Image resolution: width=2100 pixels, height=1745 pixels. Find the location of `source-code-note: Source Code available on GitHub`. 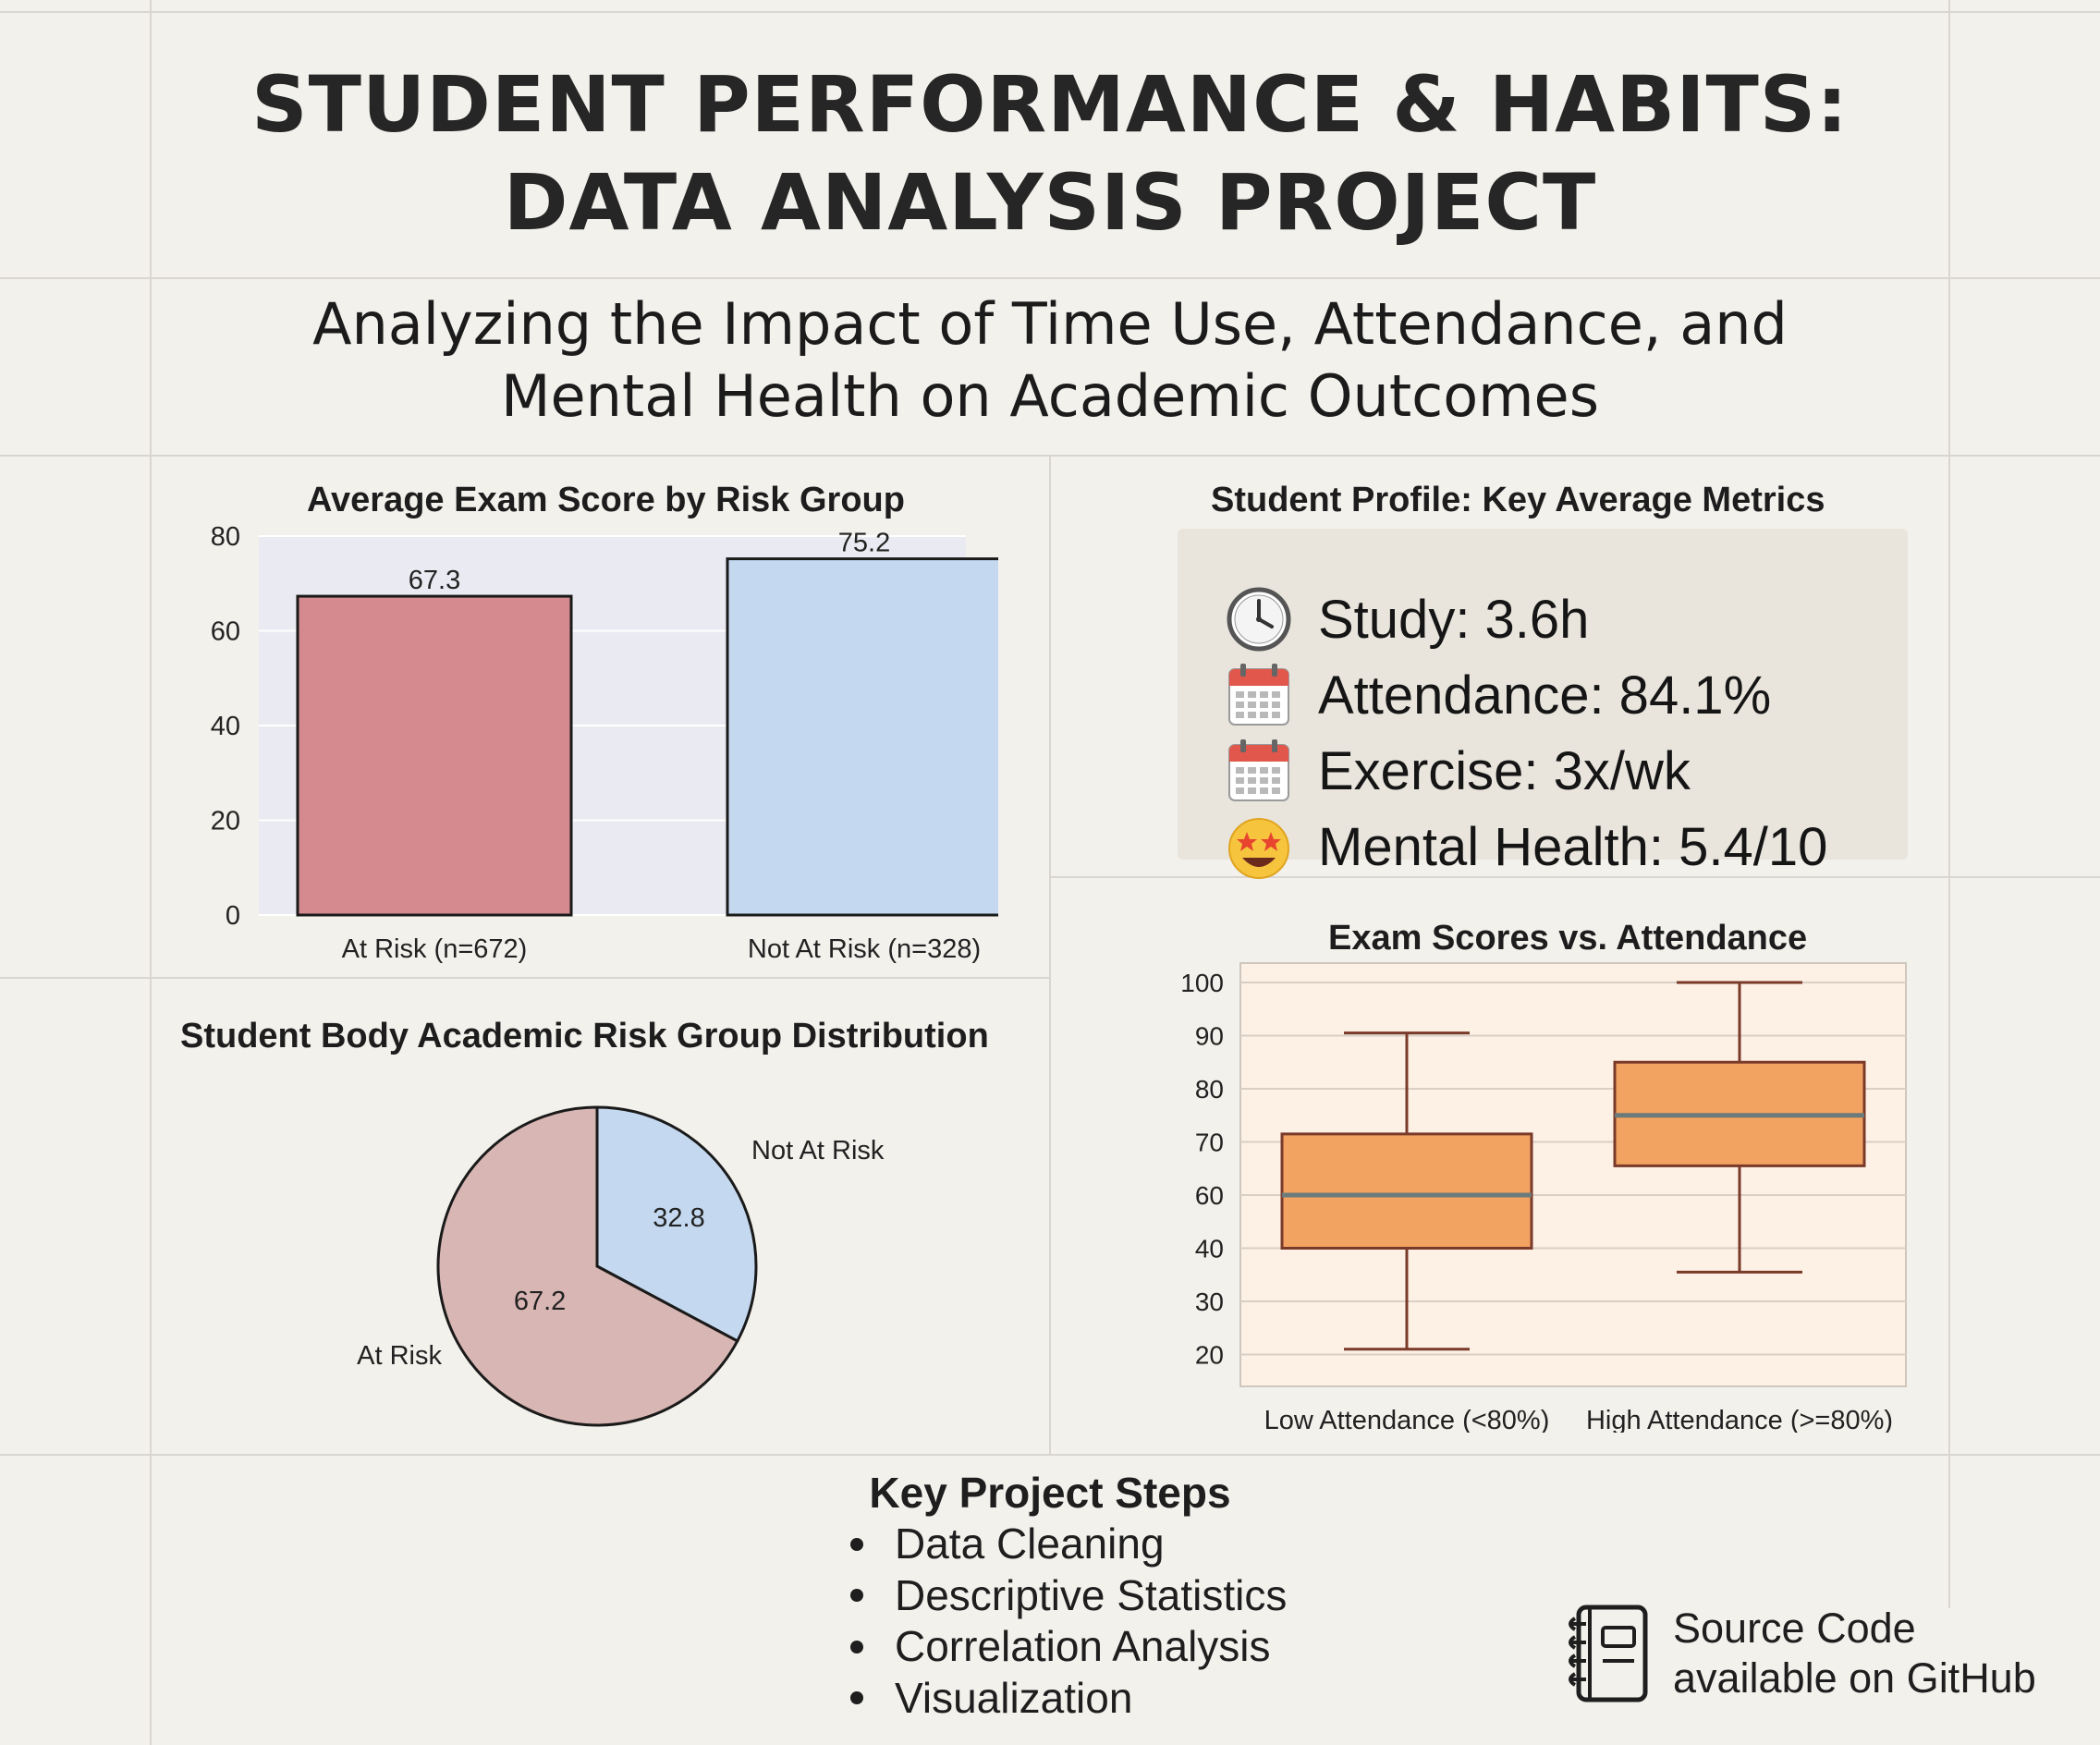

source-code-note: Source Code available on GitHub is located at coordinates (1799, 1654).